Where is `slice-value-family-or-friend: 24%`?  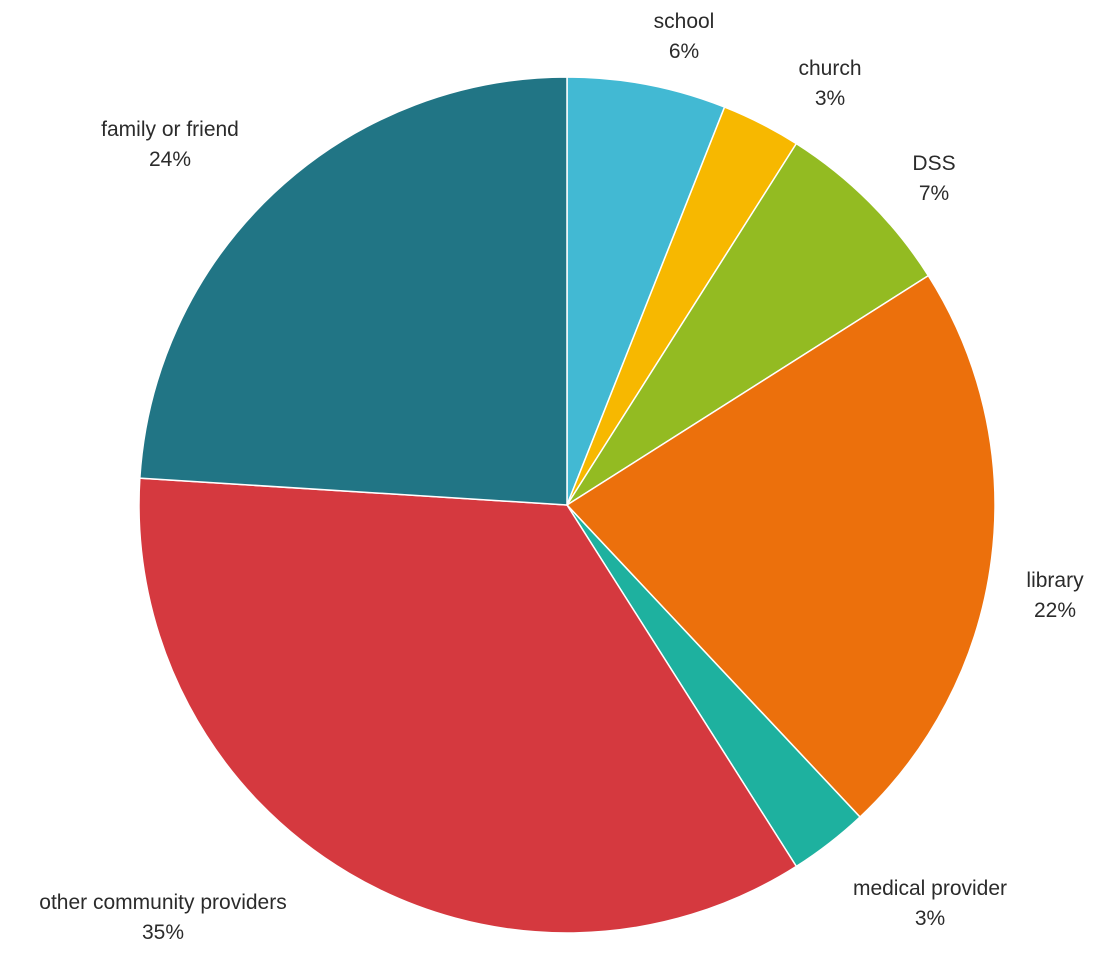
slice-value-family-or-friend: 24% is located at coordinates (170, 159).